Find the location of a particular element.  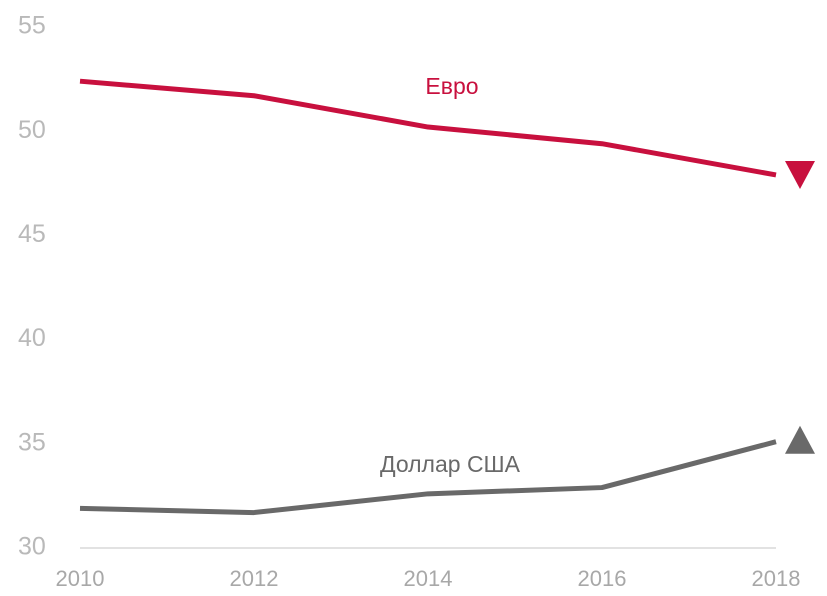

y-tick-label: 45 is located at coordinates (32, 234).